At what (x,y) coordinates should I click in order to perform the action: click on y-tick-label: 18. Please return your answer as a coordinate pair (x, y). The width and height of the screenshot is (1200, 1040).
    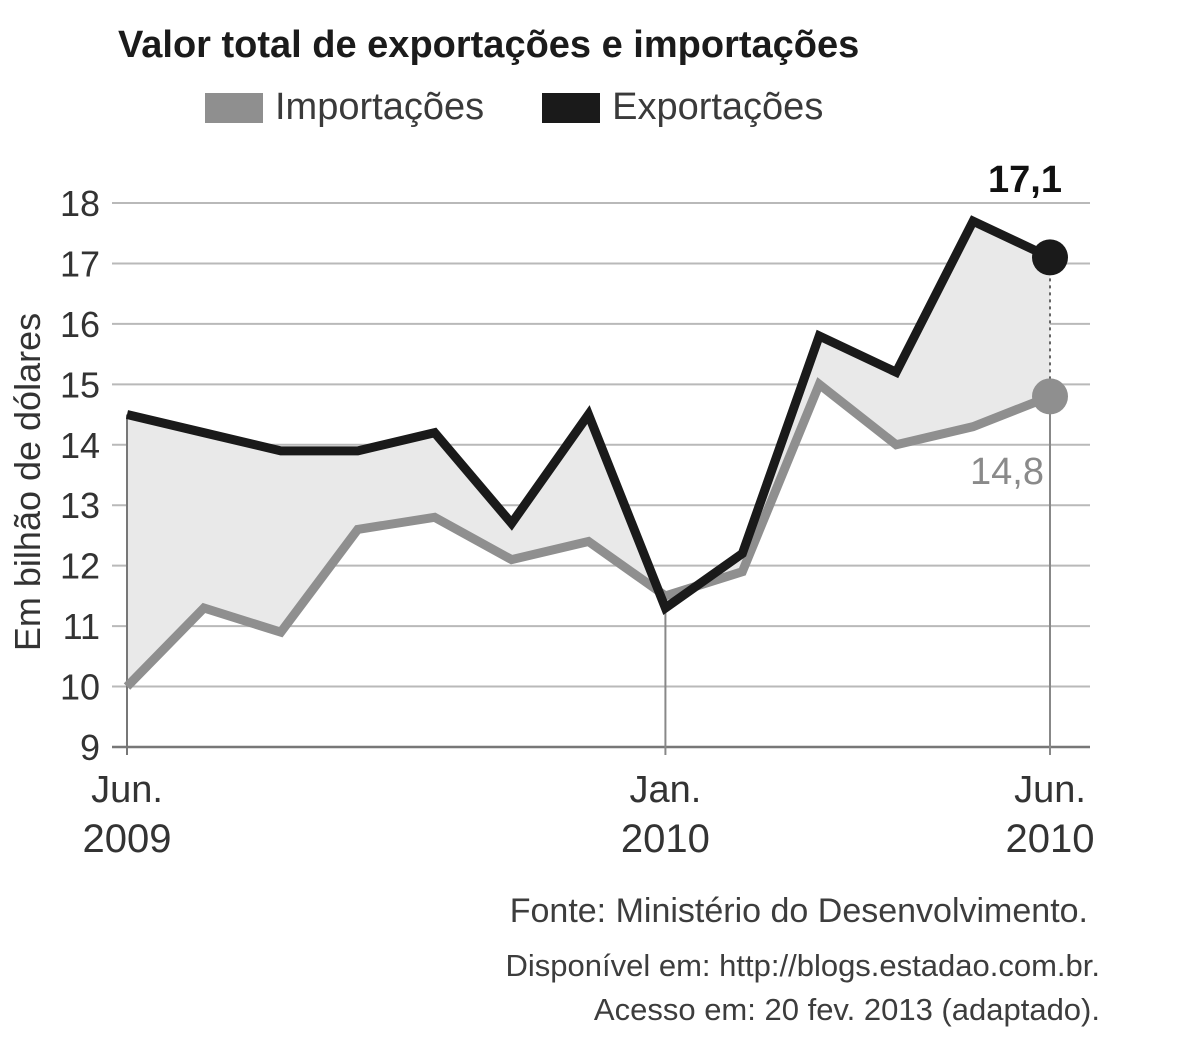
    Looking at the image, I should click on (80, 203).